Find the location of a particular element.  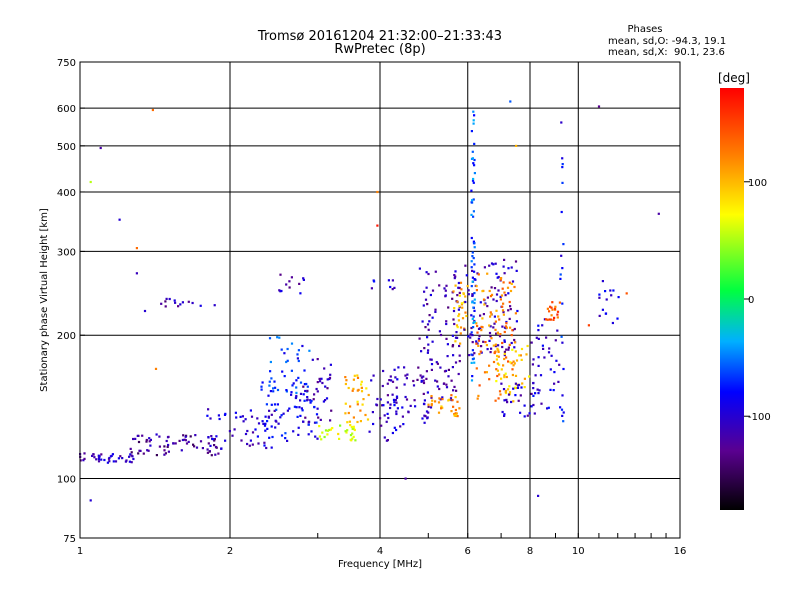

x-tick-label: 10 is located at coordinates (578, 551).